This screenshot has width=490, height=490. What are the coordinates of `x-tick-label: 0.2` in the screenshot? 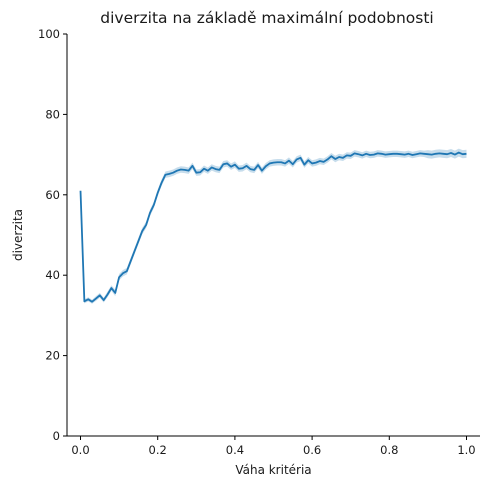 It's located at (158, 450).